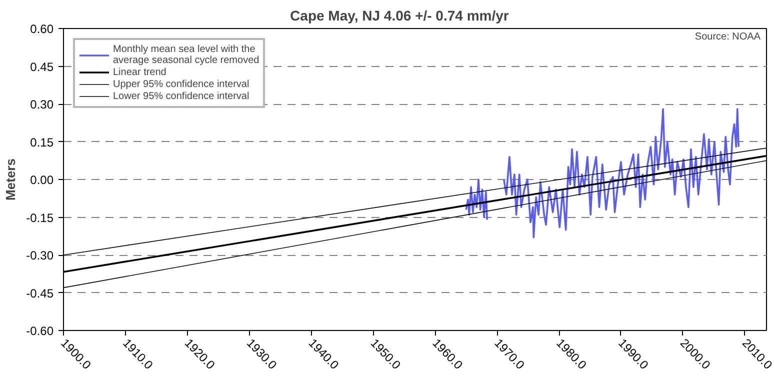 This screenshot has width=774, height=376. Describe the element at coordinates (40, 217) in the screenshot. I see `y-tick-label: -0.15` at that location.